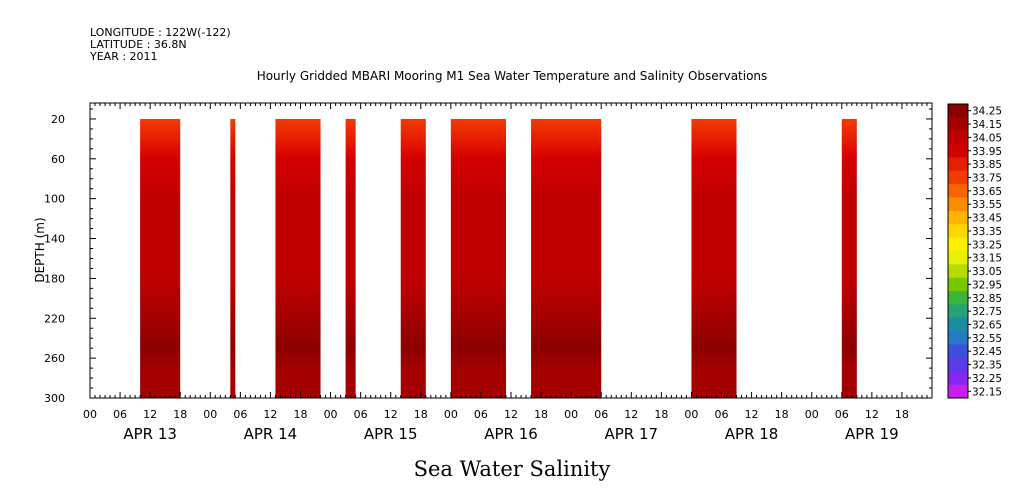  Describe the element at coordinates (987, 379) in the screenshot. I see `colorbar-label: 32.25` at that location.